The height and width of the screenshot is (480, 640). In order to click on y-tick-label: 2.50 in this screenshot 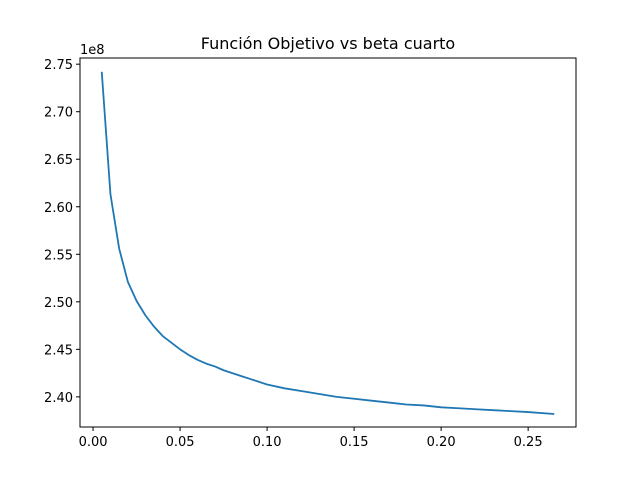, I will do `click(58, 303)`.